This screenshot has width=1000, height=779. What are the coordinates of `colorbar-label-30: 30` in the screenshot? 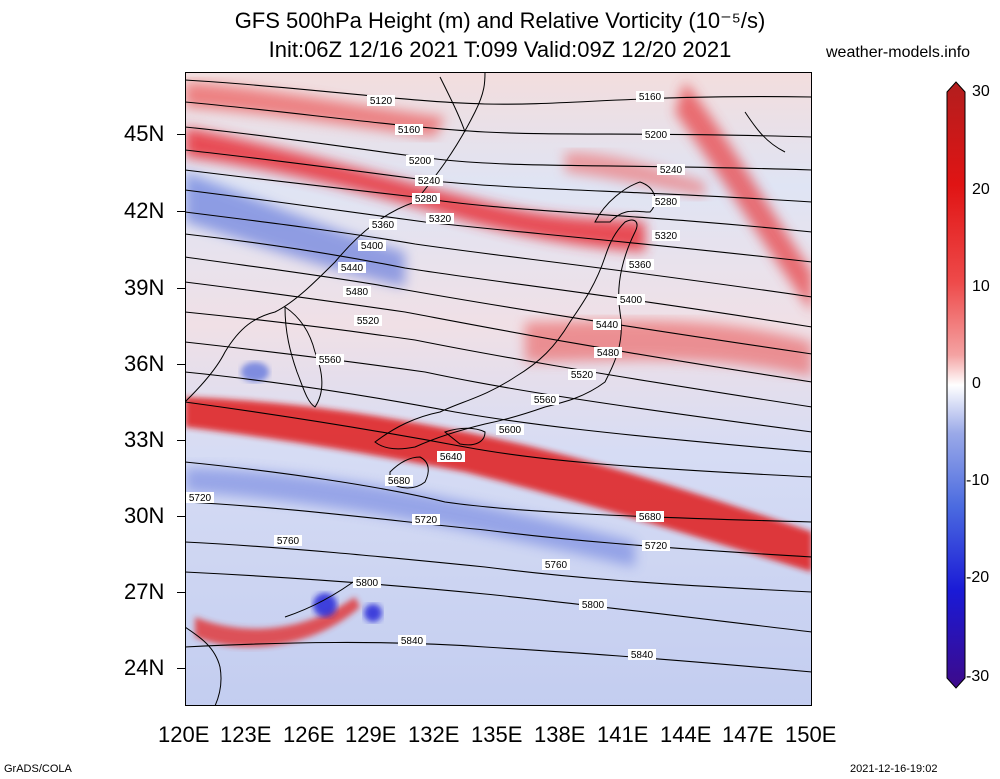 It's located at (981, 91).